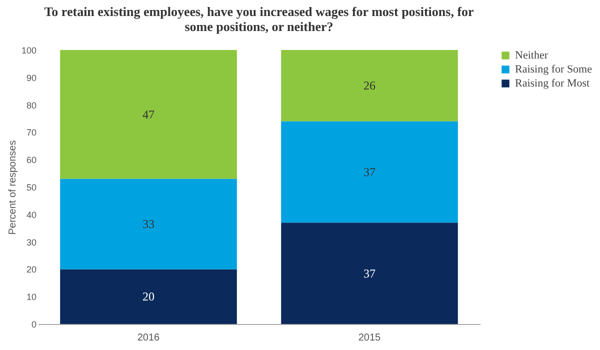  Describe the element at coordinates (531, 56) in the screenshot. I see `legend-label: Neither` at that location.